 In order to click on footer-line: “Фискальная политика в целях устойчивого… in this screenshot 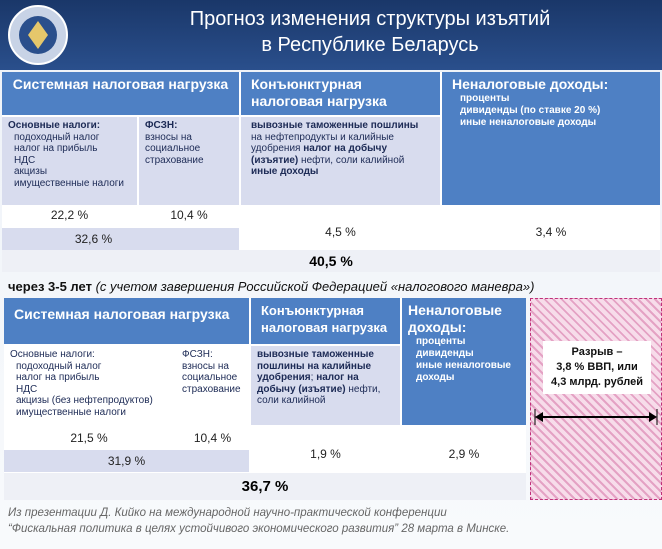, I will do `click(259, 529)`.